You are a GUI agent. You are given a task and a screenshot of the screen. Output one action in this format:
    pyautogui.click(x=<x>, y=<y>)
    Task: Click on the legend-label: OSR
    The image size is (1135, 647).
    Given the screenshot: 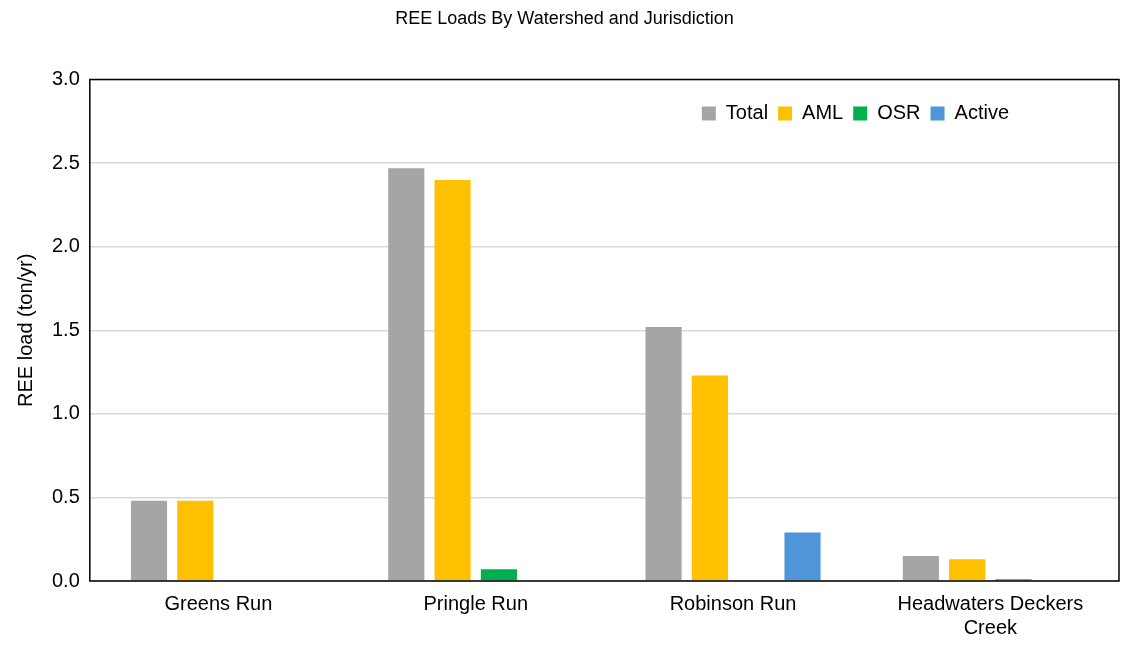 What is the action you would take?
    pyautogui.click(x=899, y=112)
    